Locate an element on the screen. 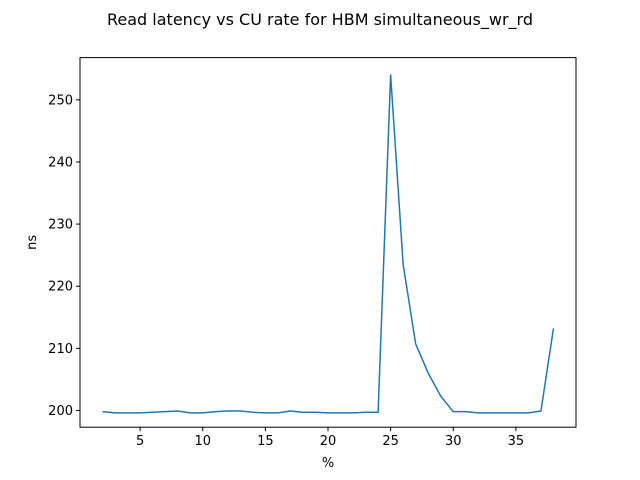 This screenshot has width=640, height=480. x-tick-label: 30 is located at coordinates (453, 441).